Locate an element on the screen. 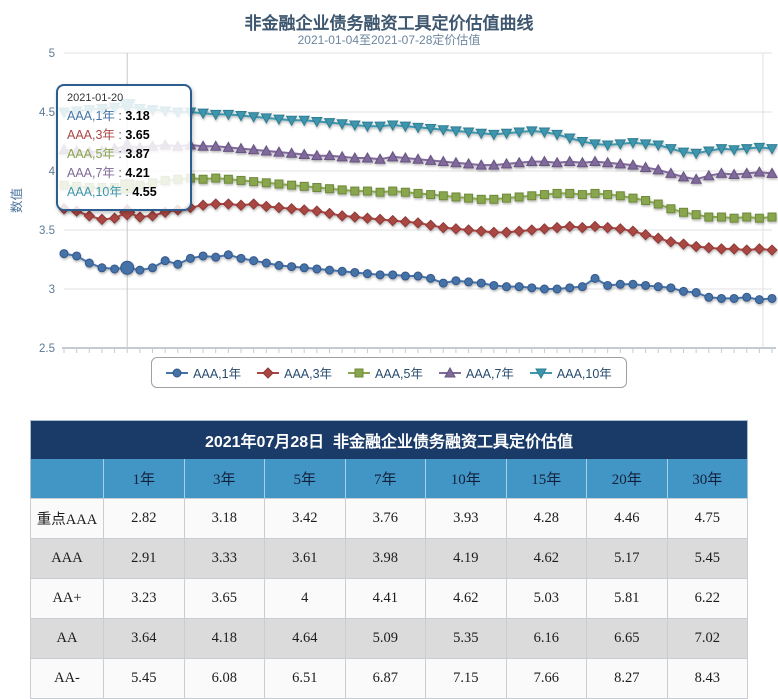 This screenshot has height=699, width=778. tooltip-row: AAA,1年 : 3.18 is located at coordinates (124, 116).